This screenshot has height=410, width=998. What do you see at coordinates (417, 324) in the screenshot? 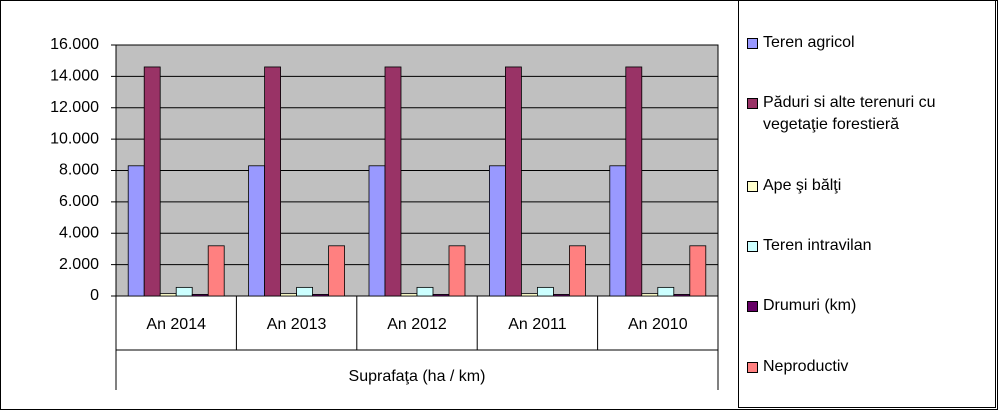
I see `x-tick-label: An 2012` at bounding box center [417, 324].